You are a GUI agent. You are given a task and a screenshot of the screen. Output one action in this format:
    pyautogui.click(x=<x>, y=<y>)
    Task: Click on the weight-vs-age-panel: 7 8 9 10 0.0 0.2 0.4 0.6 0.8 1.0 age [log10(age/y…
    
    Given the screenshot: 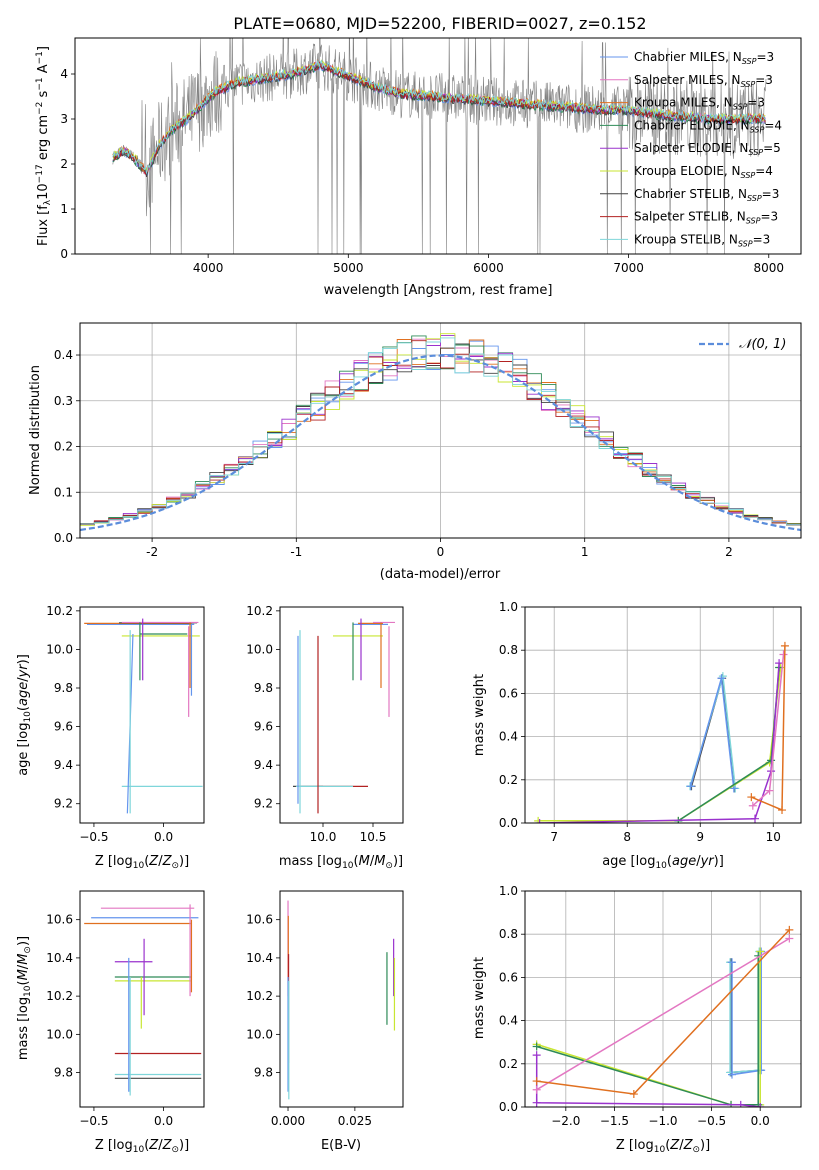 What is the action you would take?
    pyautogui.click(x=637, y=735)
    